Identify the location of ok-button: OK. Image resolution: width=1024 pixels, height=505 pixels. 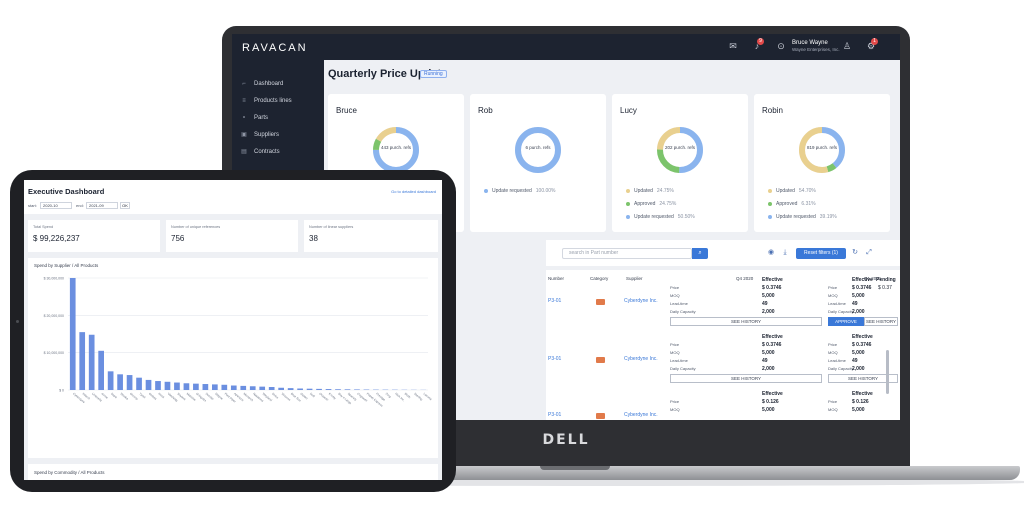
(125, 205).